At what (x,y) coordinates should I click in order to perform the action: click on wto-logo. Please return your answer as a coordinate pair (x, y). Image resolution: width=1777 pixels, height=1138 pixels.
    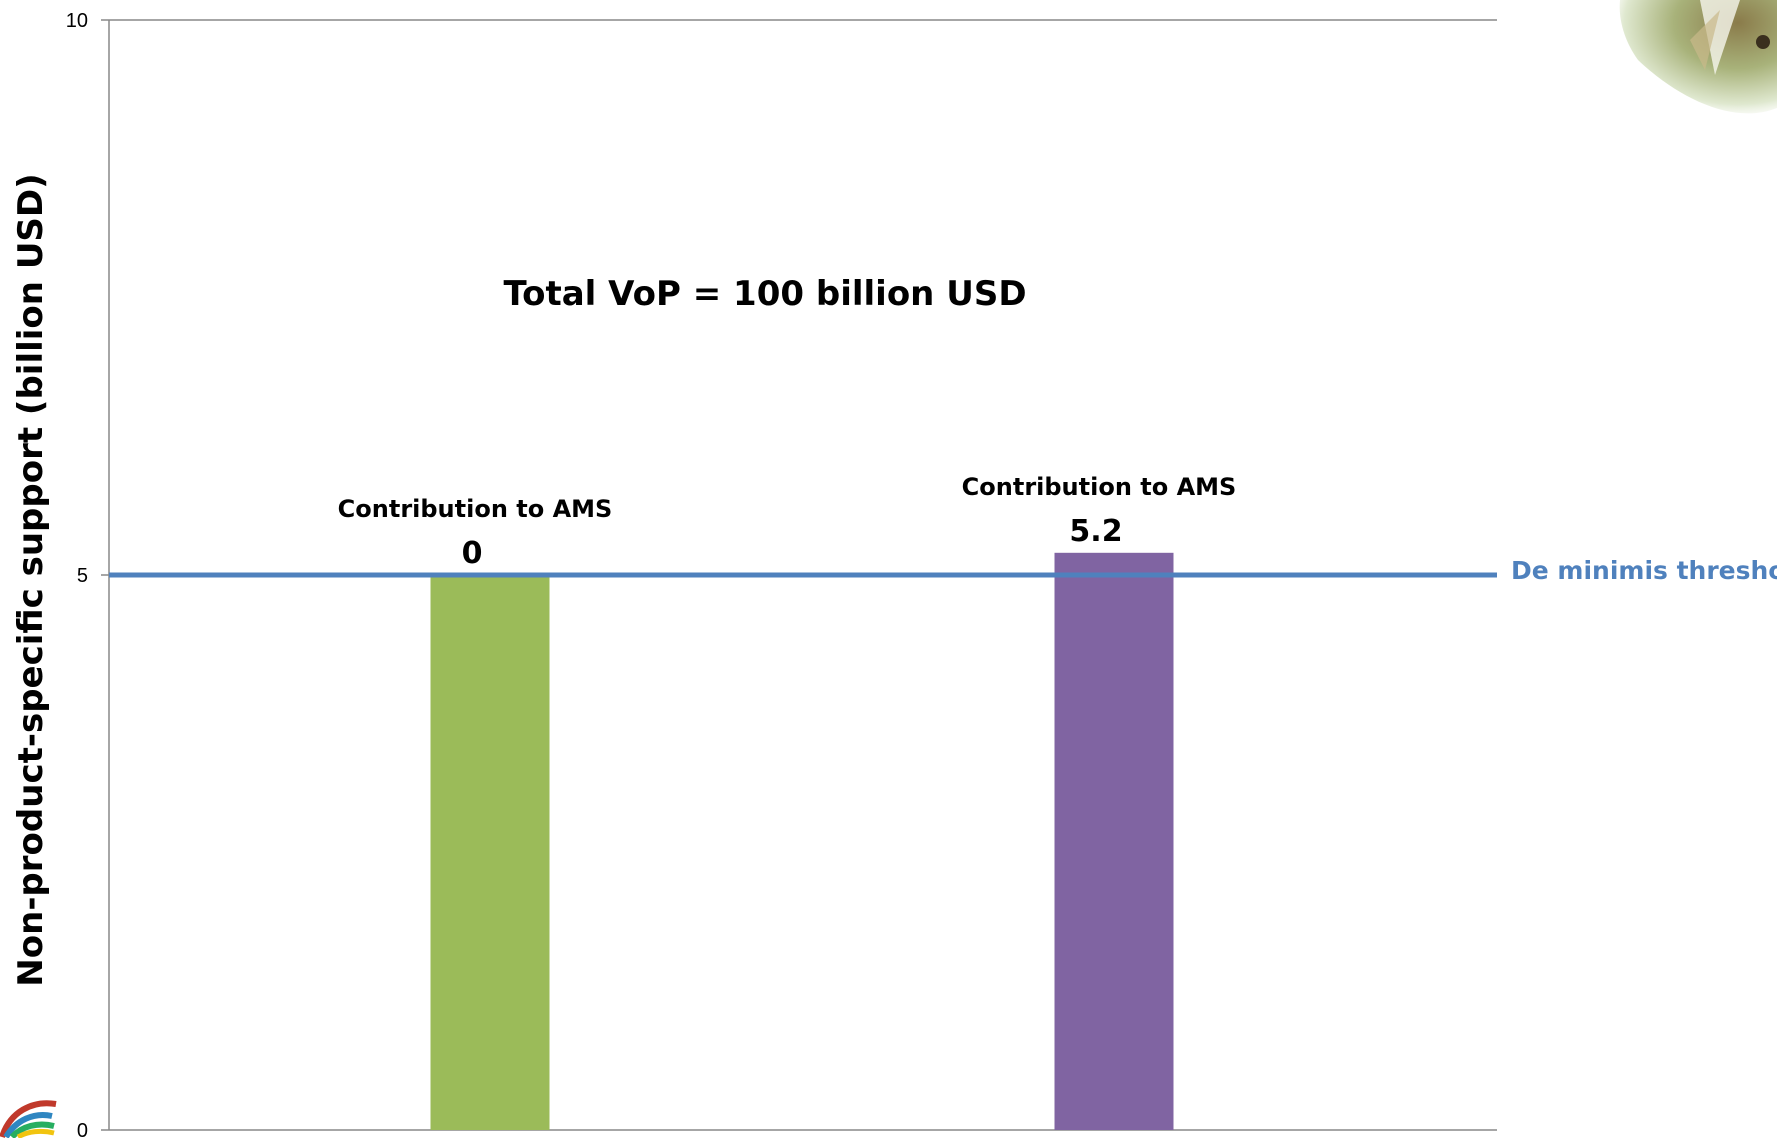
    Looking at the image, I should click on (28, 1119).